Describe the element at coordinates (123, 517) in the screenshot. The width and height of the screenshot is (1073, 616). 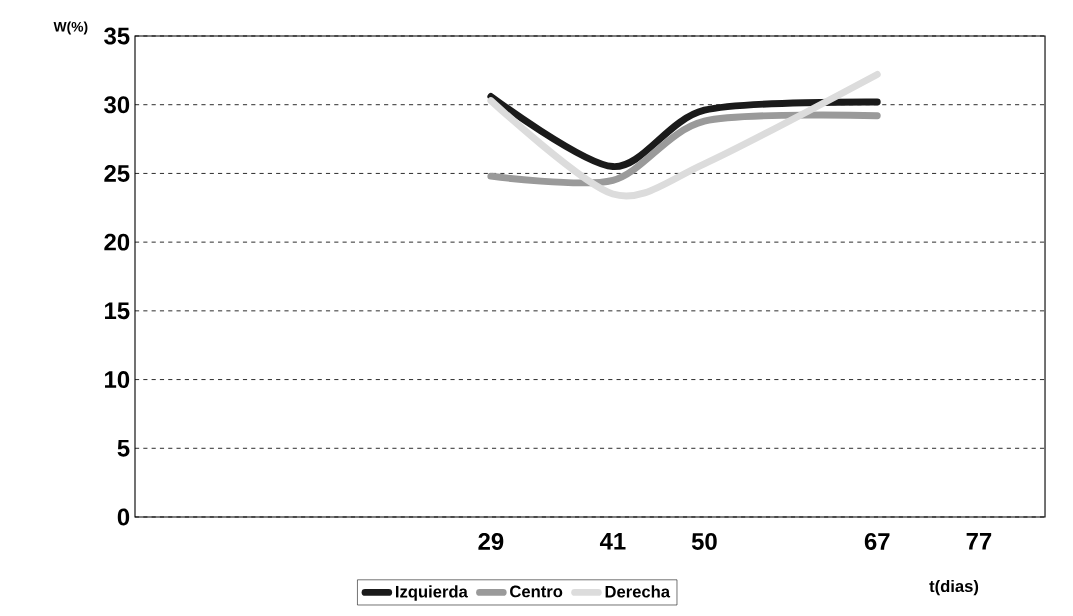
I see `y-tick-label: 0` at that location.